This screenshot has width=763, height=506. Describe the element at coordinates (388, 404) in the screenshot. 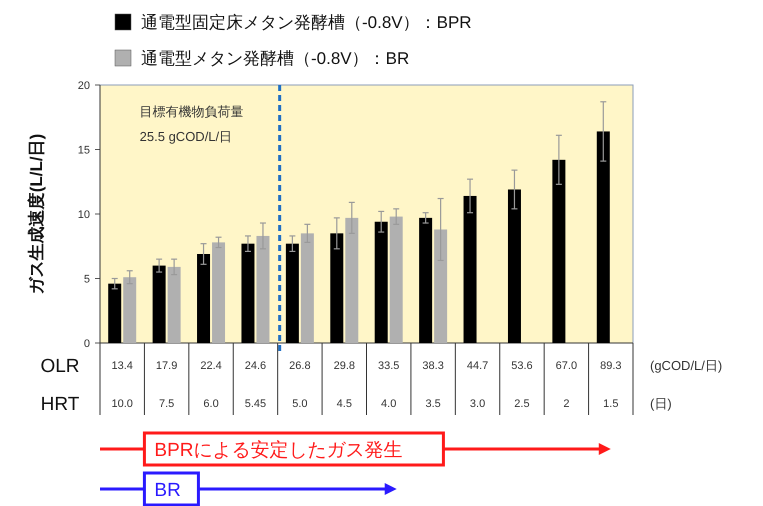

I see `text: 4.0` at that location.